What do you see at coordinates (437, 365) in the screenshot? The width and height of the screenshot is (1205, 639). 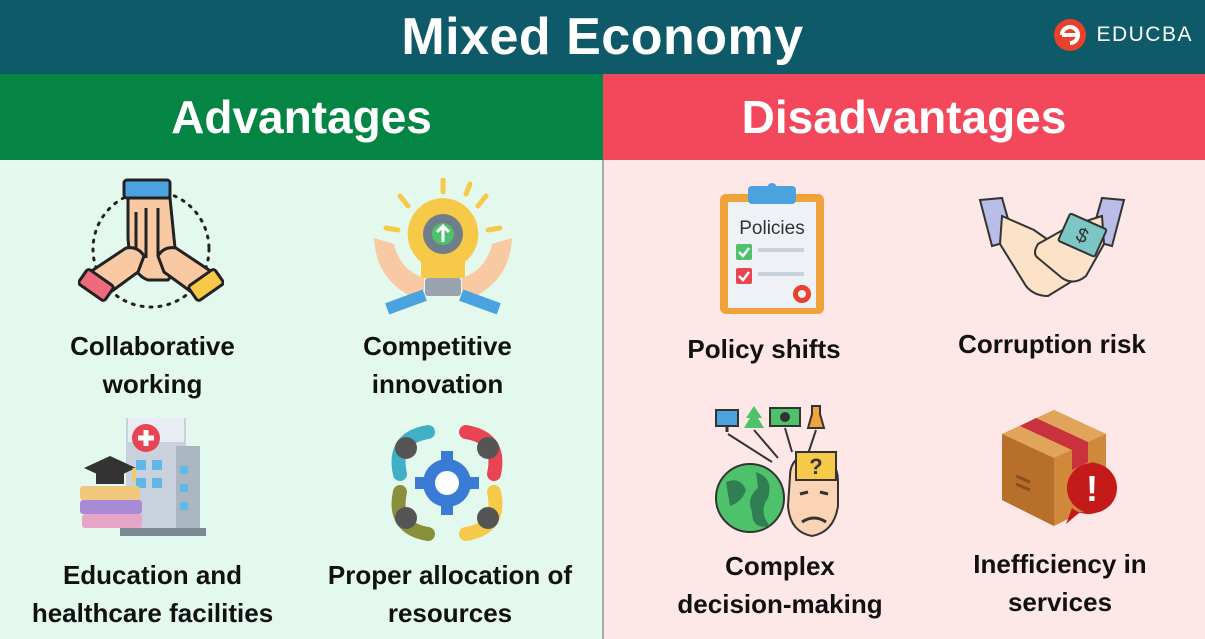 I see `advantage-label-competitive-innovation: Competitive innovation` at bounding box center [437, 365].